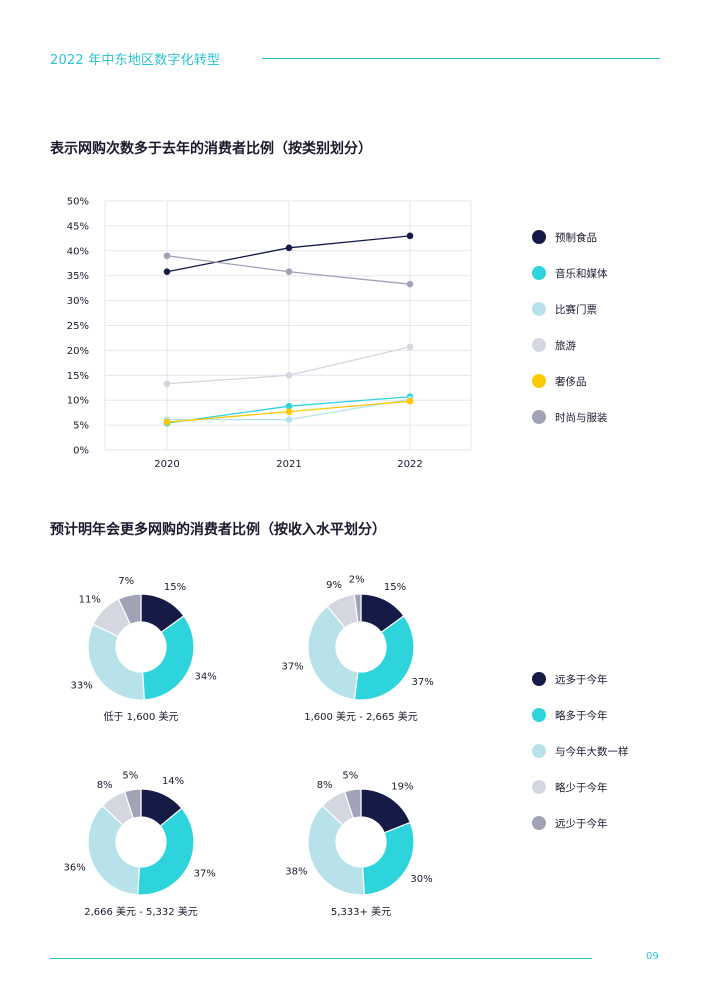 This screenshot has height=1004, width=710. Describe the element at coordinates (78, 276) in the screenshot. I see `y-tick-label: 35%` at that location.